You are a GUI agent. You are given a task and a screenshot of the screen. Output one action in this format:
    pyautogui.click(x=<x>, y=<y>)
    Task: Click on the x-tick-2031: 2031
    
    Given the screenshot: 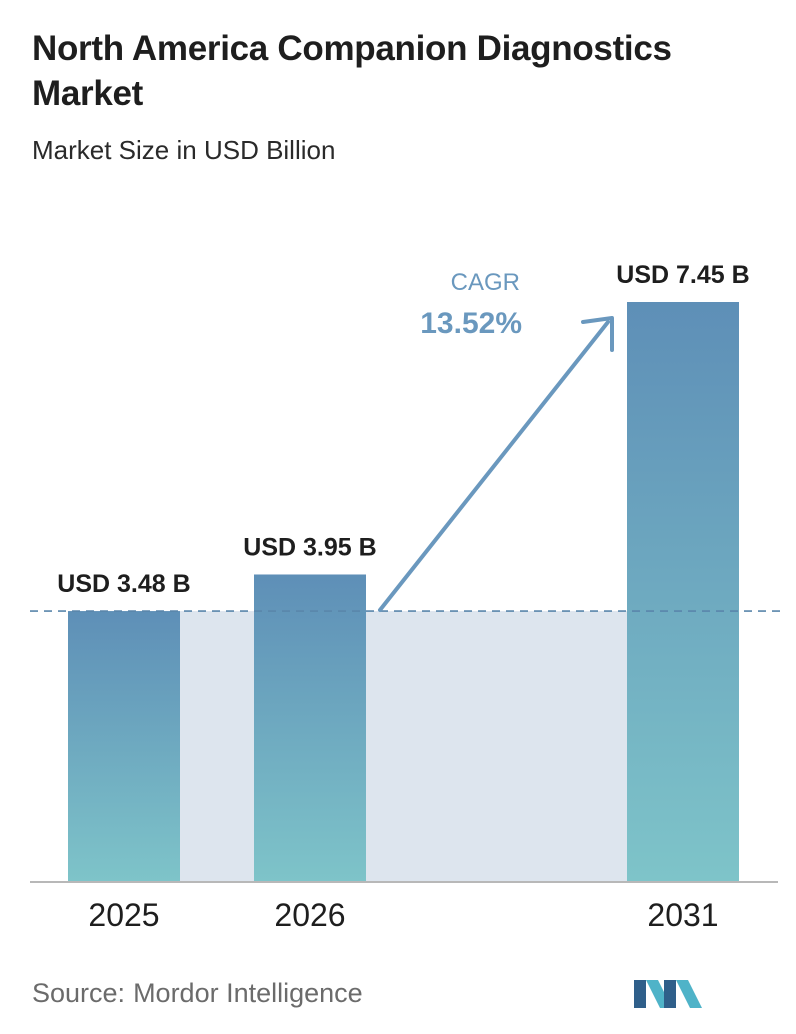 What is the action you would take?
    pyautogui.click(x=682, y=915)
    